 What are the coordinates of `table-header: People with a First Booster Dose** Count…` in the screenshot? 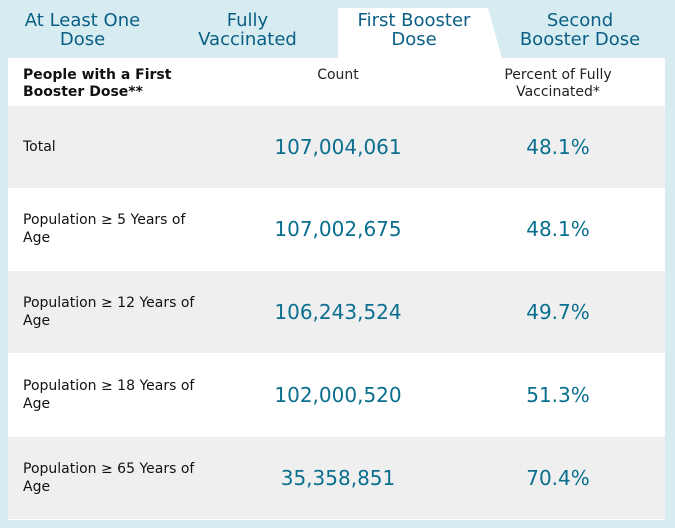 It's located at (336, 82).